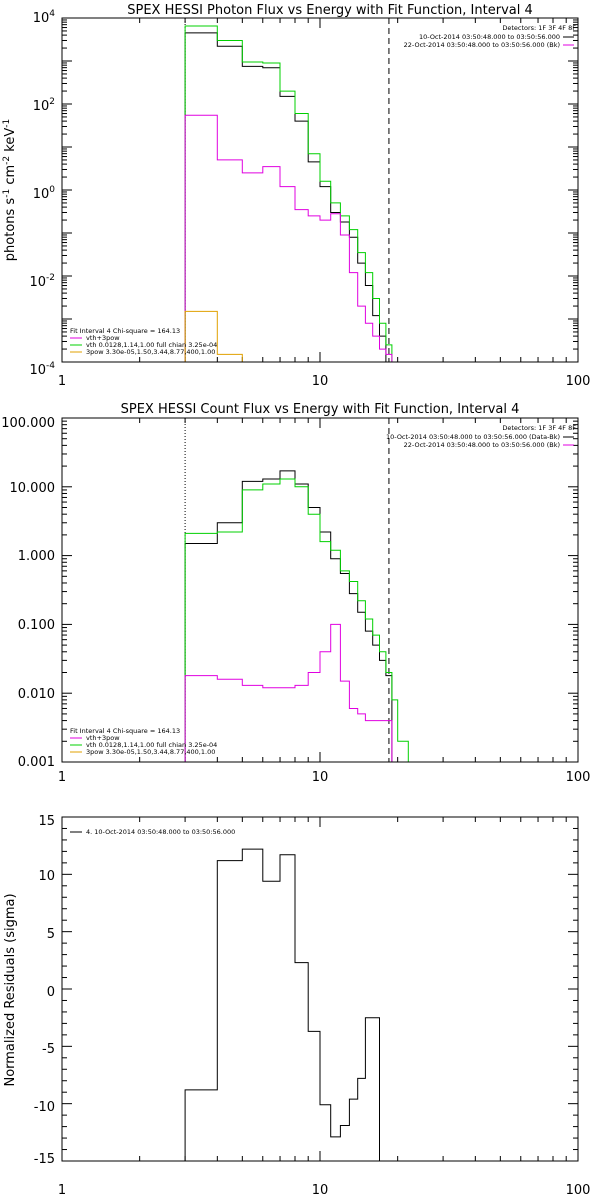  I want to click on photon-flux-yticklabels: 10⁴ 10² 10⁰ 10⁻² 10⁻⁴, so click(42, 193).